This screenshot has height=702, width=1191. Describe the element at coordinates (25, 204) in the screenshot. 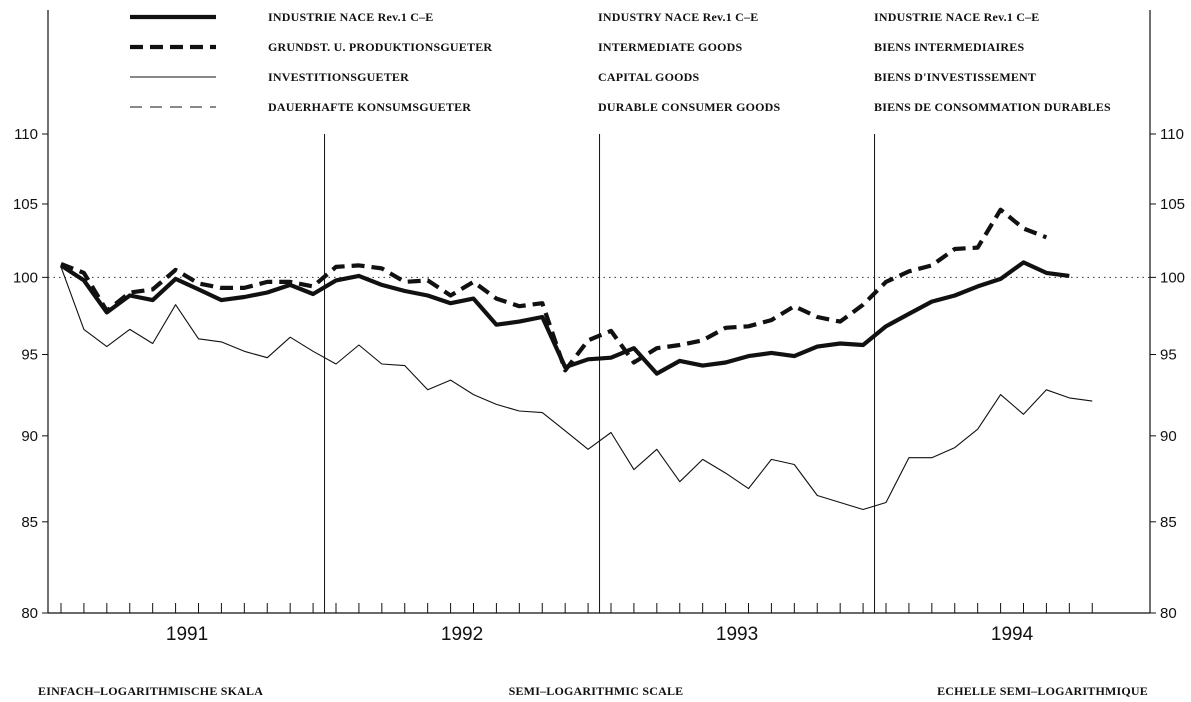

I see `y-tick-label-left: 105` at that location.